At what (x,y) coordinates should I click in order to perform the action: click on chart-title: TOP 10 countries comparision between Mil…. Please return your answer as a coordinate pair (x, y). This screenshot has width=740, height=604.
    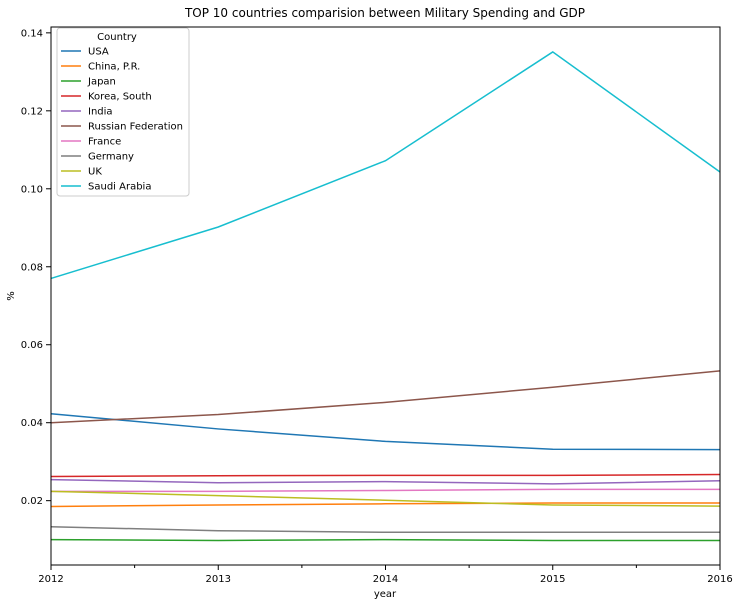
    Looking at the image, I should click on (384, 13).